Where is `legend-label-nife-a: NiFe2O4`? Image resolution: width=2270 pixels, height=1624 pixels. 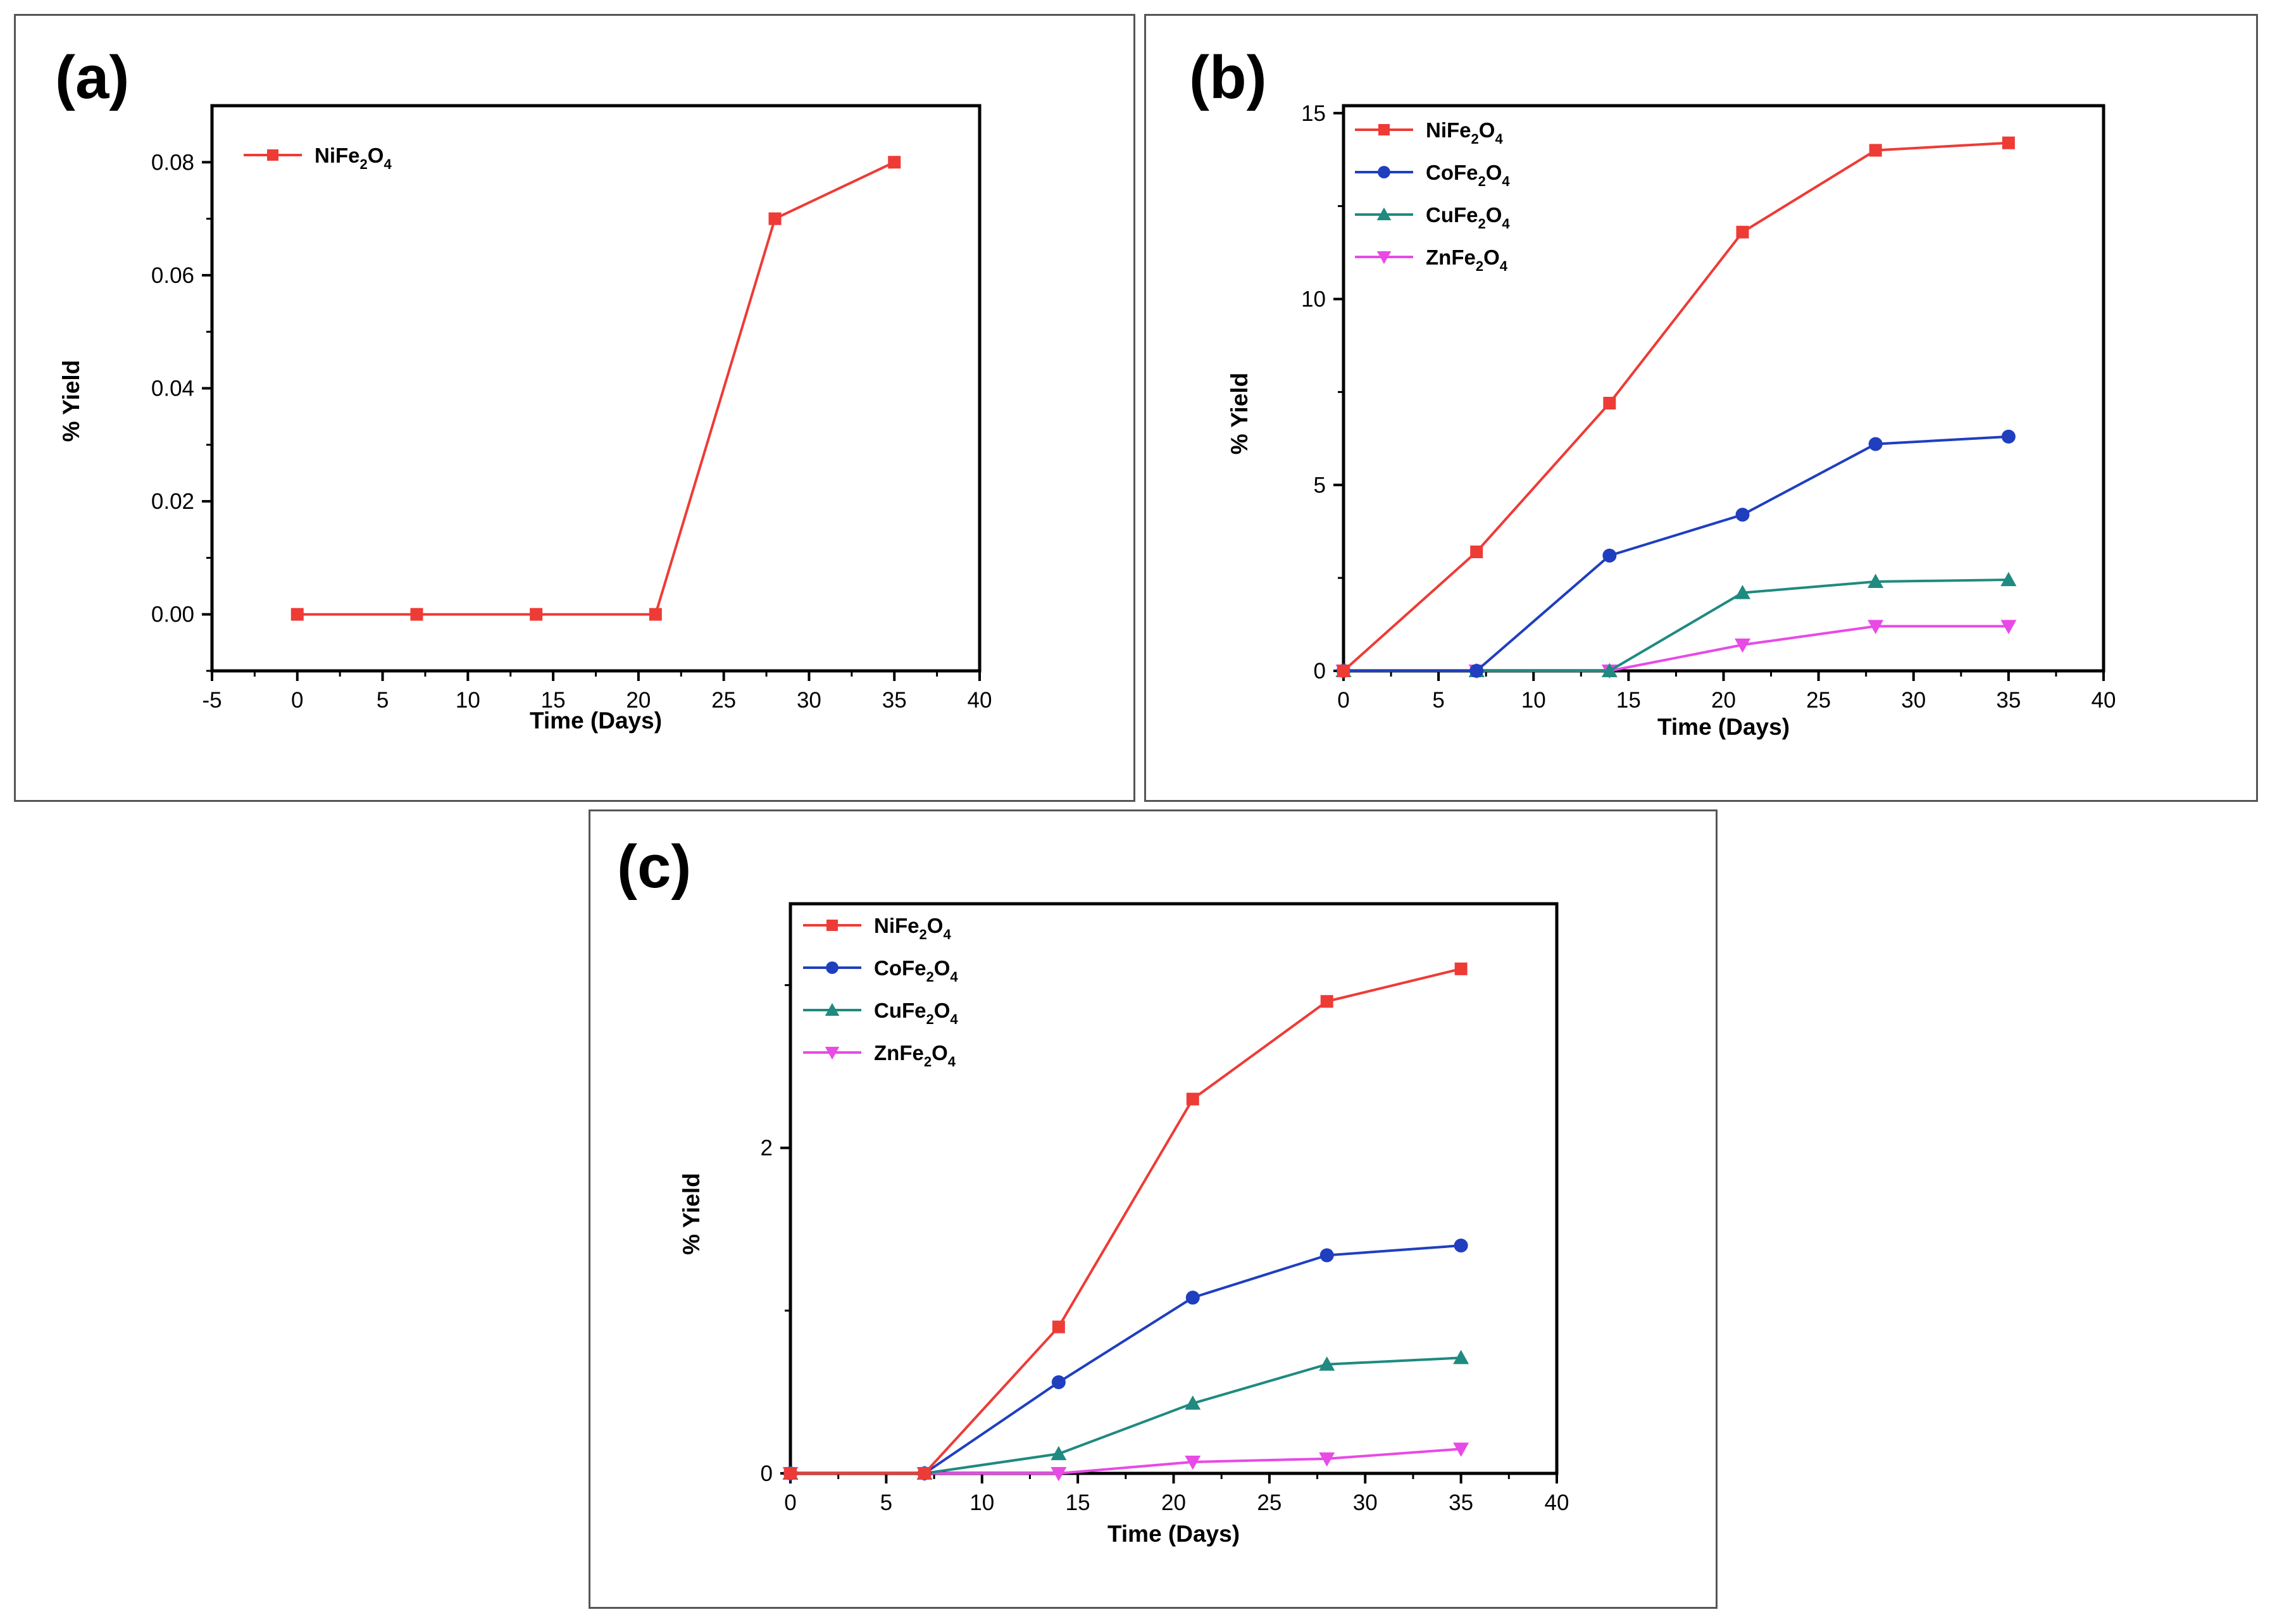
legend-label-nife-a: NiFe2O4 is located at coordinates (353, 158).